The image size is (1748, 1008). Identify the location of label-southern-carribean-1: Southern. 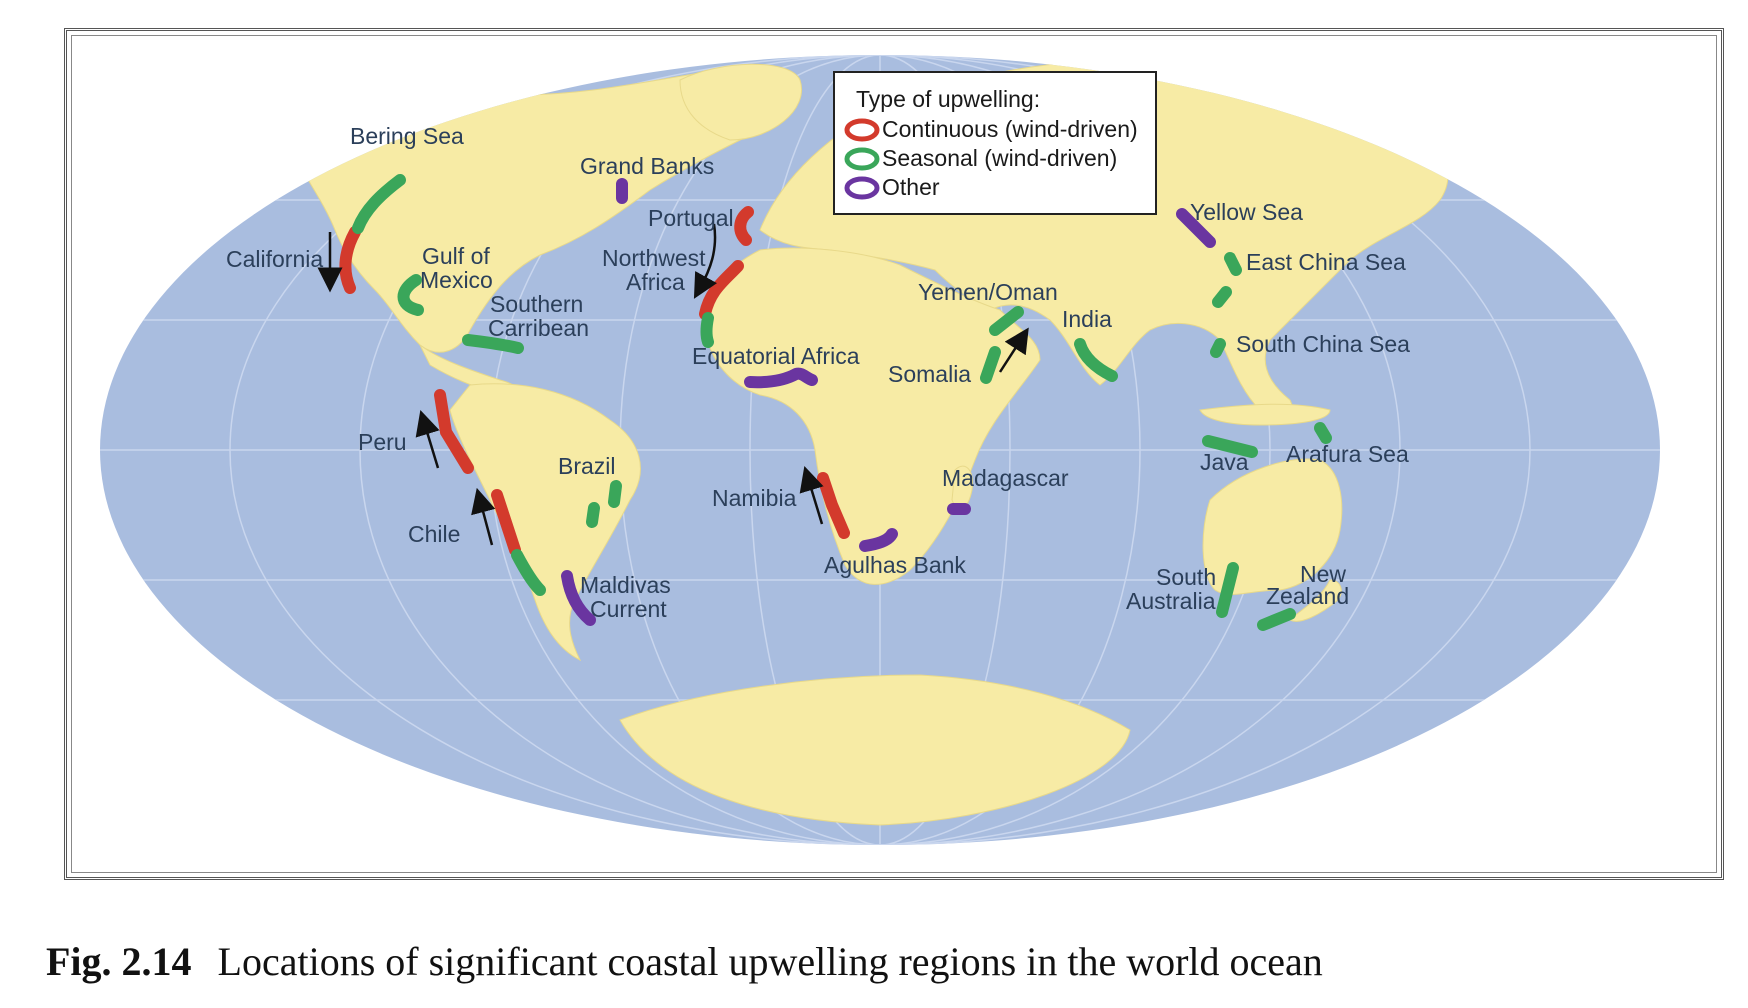
(536, 304).